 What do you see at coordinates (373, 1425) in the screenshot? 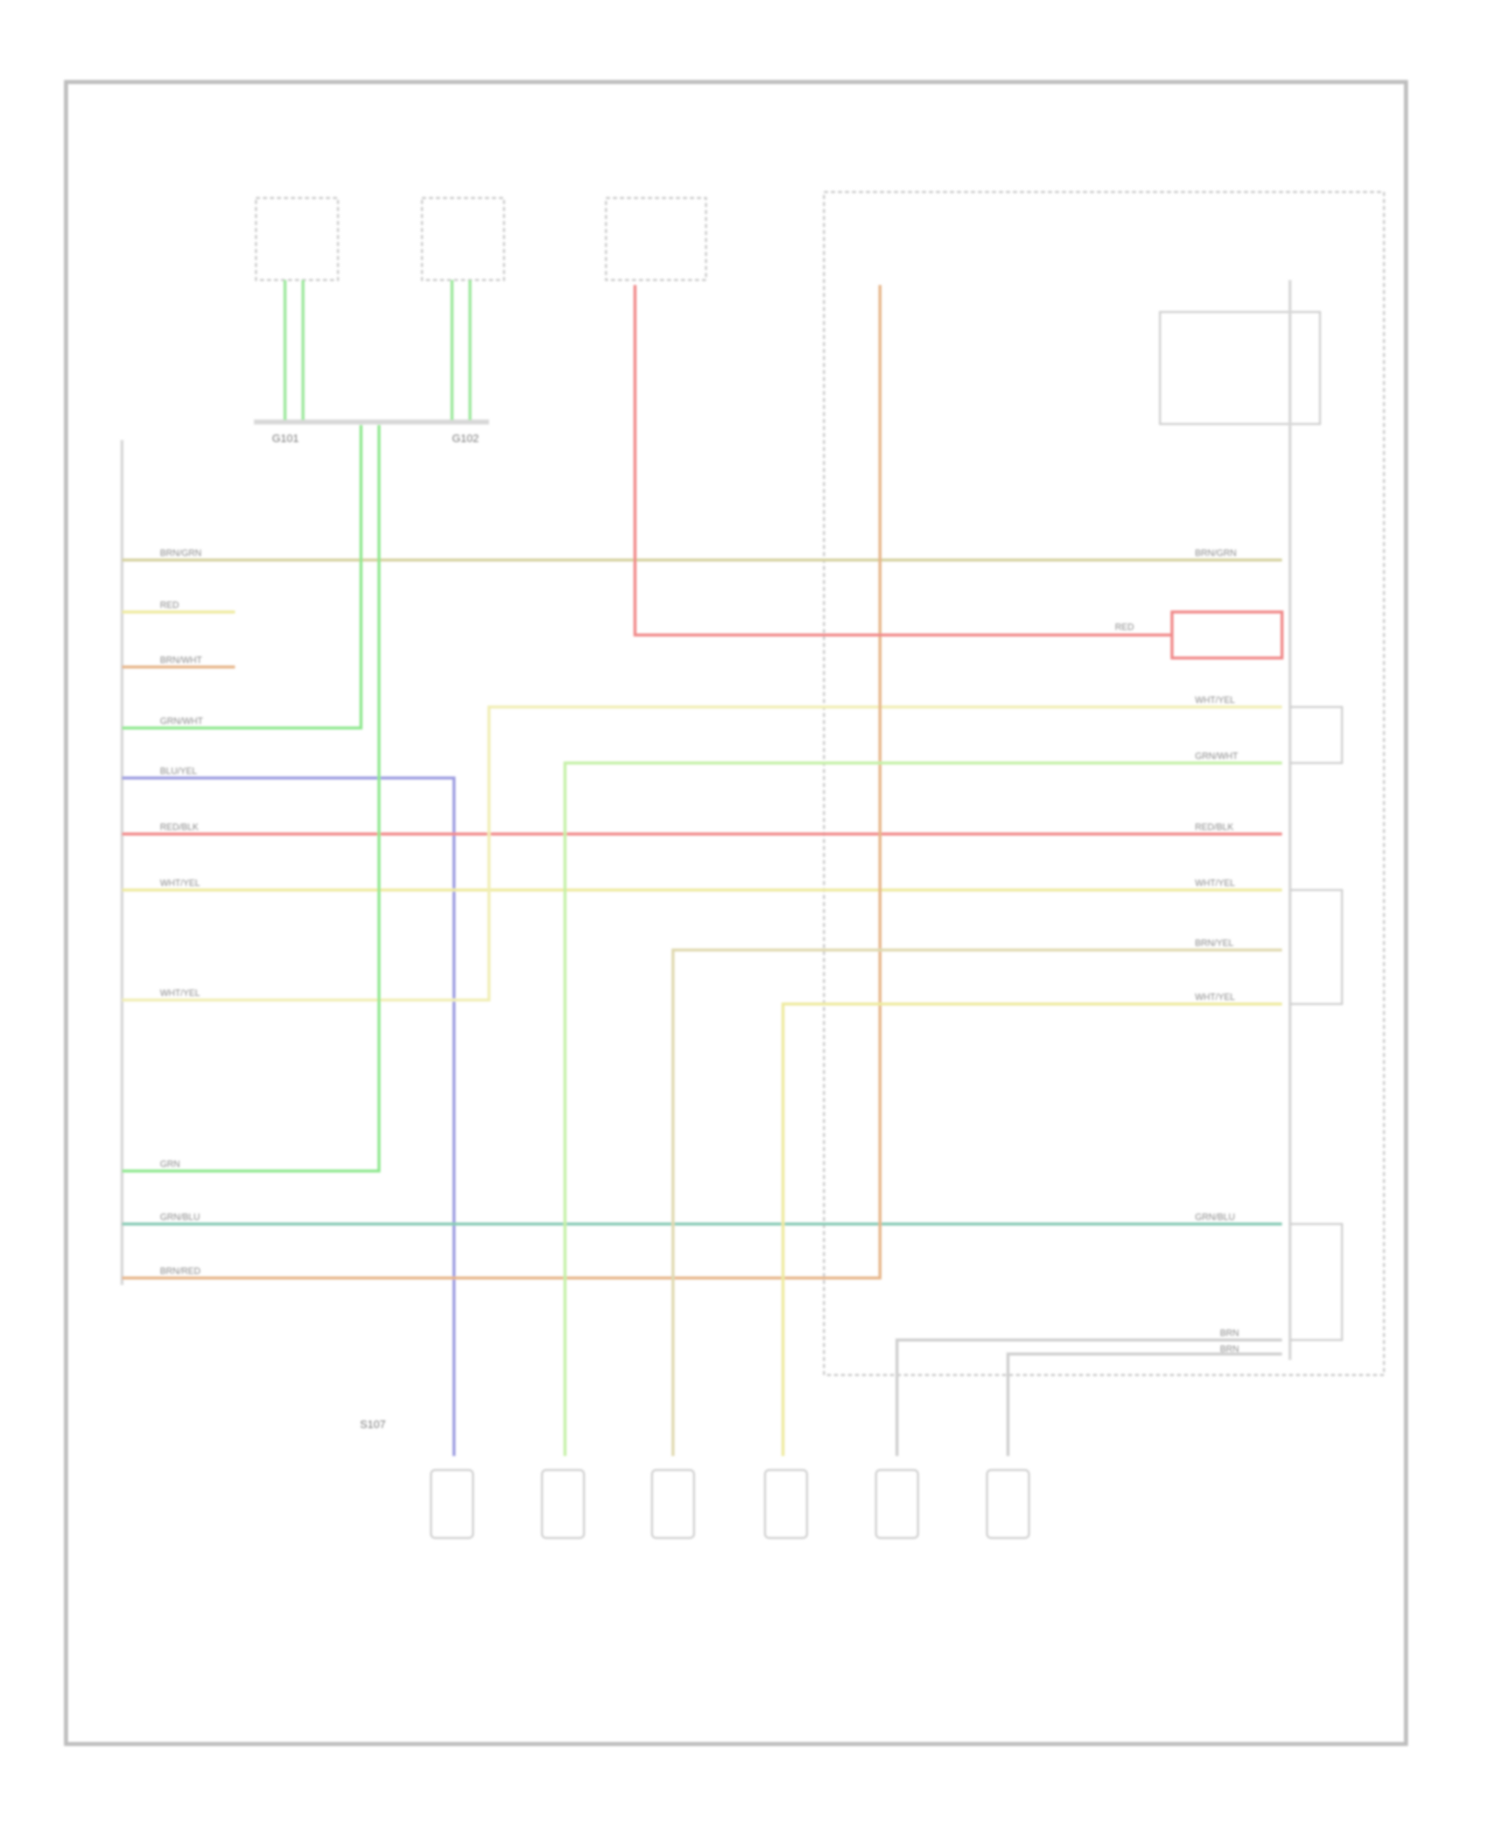
I see `splice-label: S107` at bounding box center [373, 1425].